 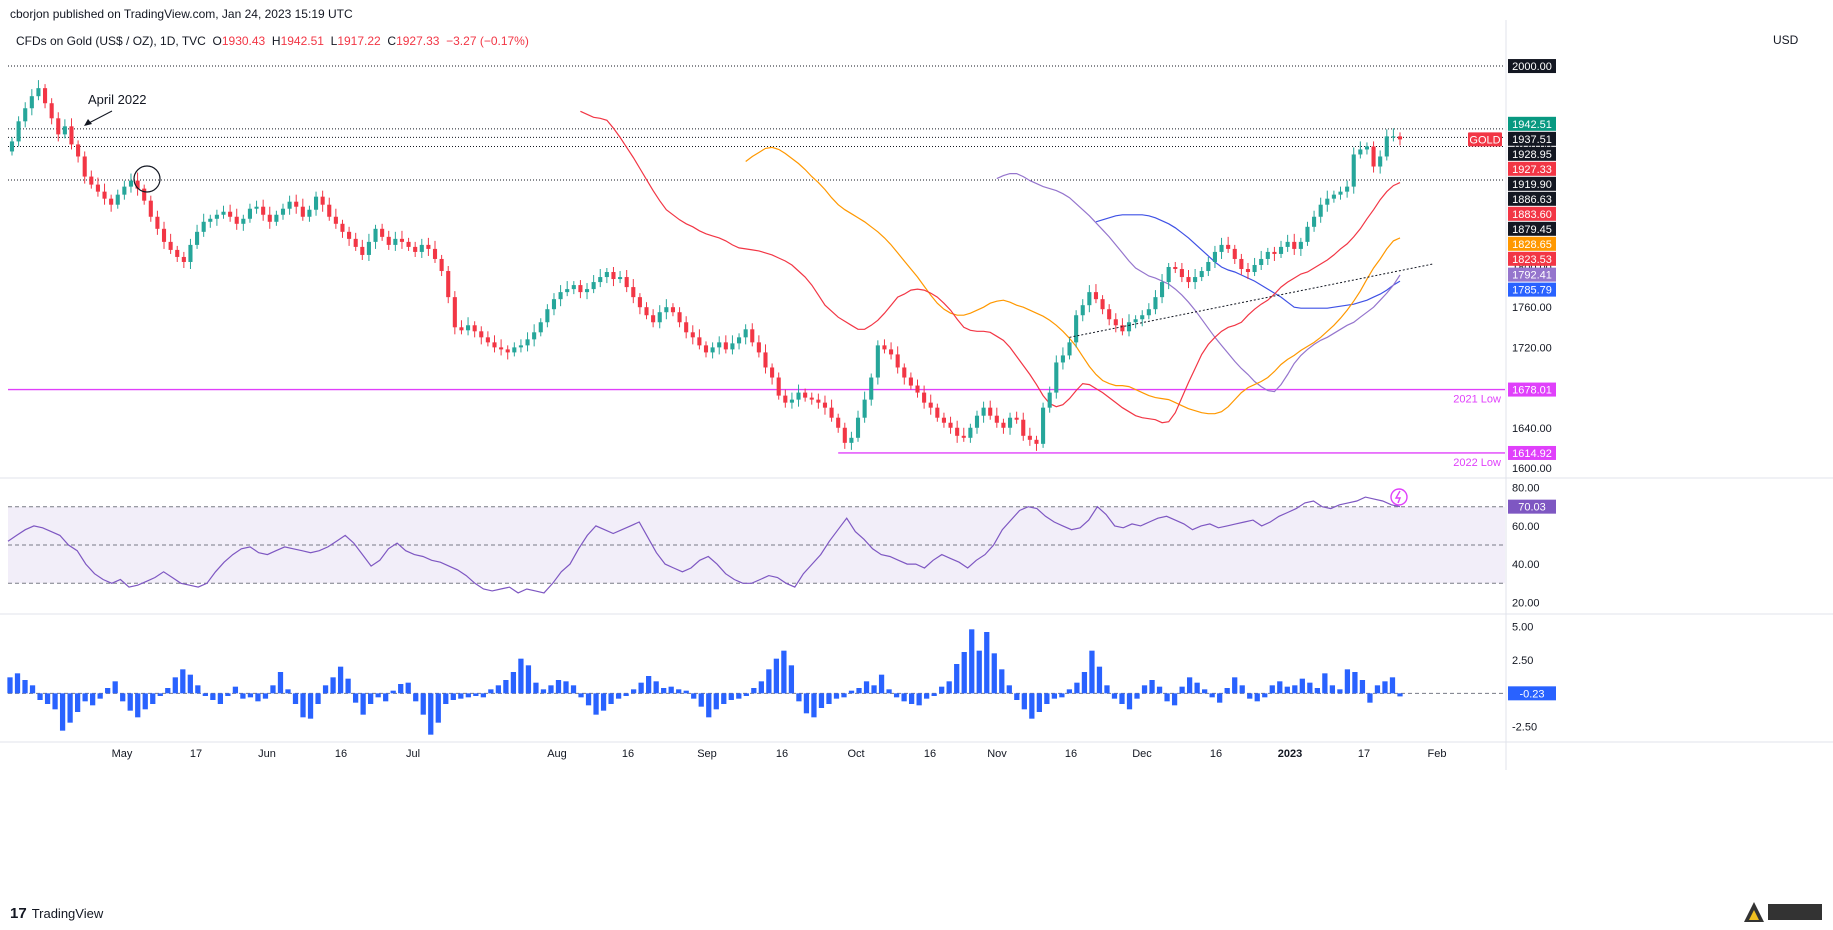 I want to click on support-price-text: 1678.01, so click(x=1532, y=391).